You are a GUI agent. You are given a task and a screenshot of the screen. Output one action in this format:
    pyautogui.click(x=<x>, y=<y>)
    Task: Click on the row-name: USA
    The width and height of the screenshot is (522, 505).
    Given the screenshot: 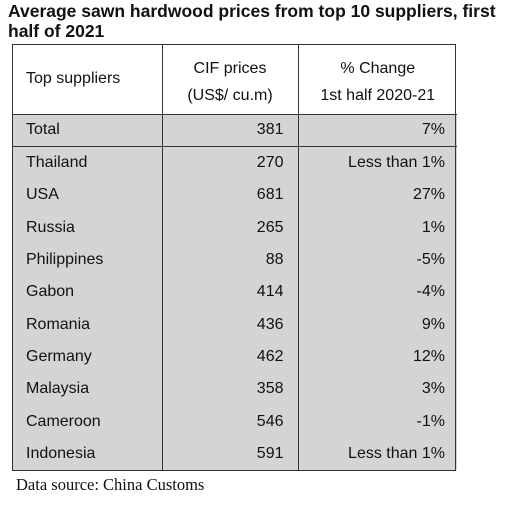 What is the action you would take?
    pyautogui.click(x=42, y=195)
    